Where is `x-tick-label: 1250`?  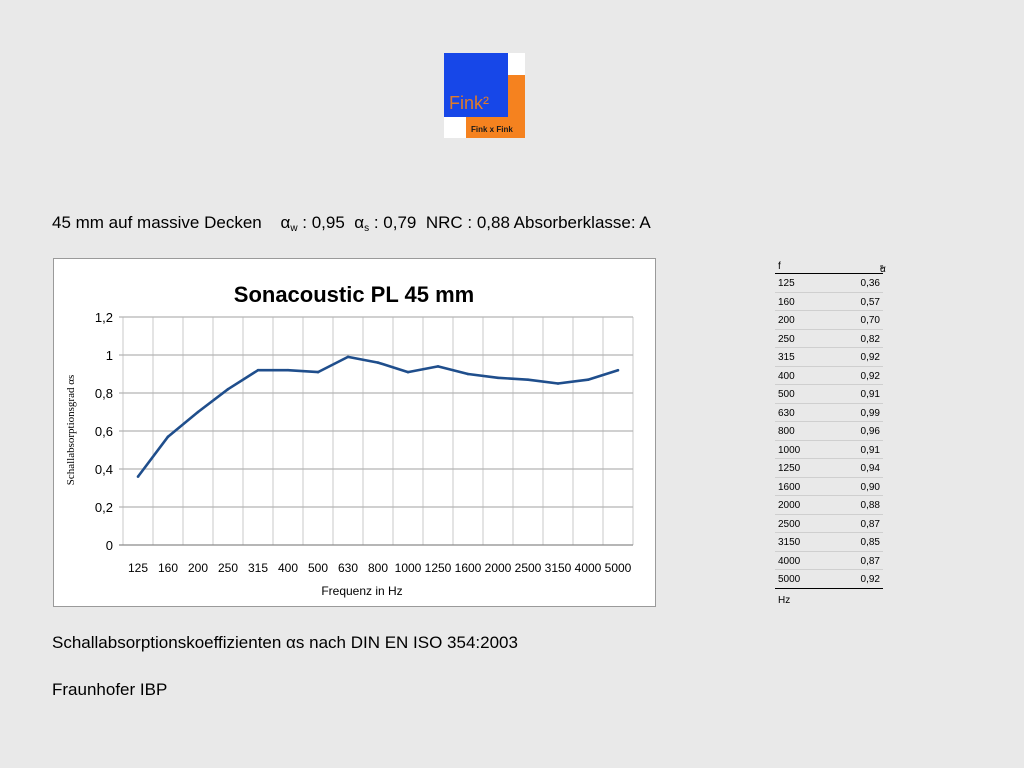
x-tick-label: 1250 is located at coordinates (438, 568).